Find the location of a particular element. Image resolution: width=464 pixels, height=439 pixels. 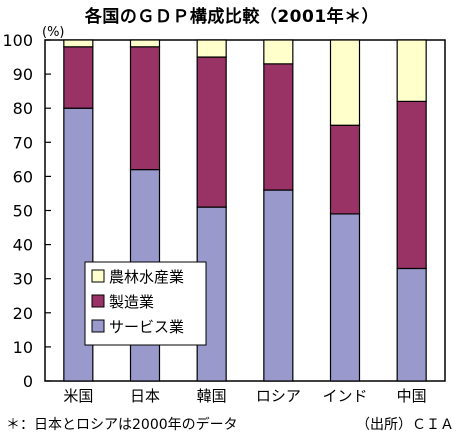

y-tick-label: 60 is located at coordinates (23, 176).